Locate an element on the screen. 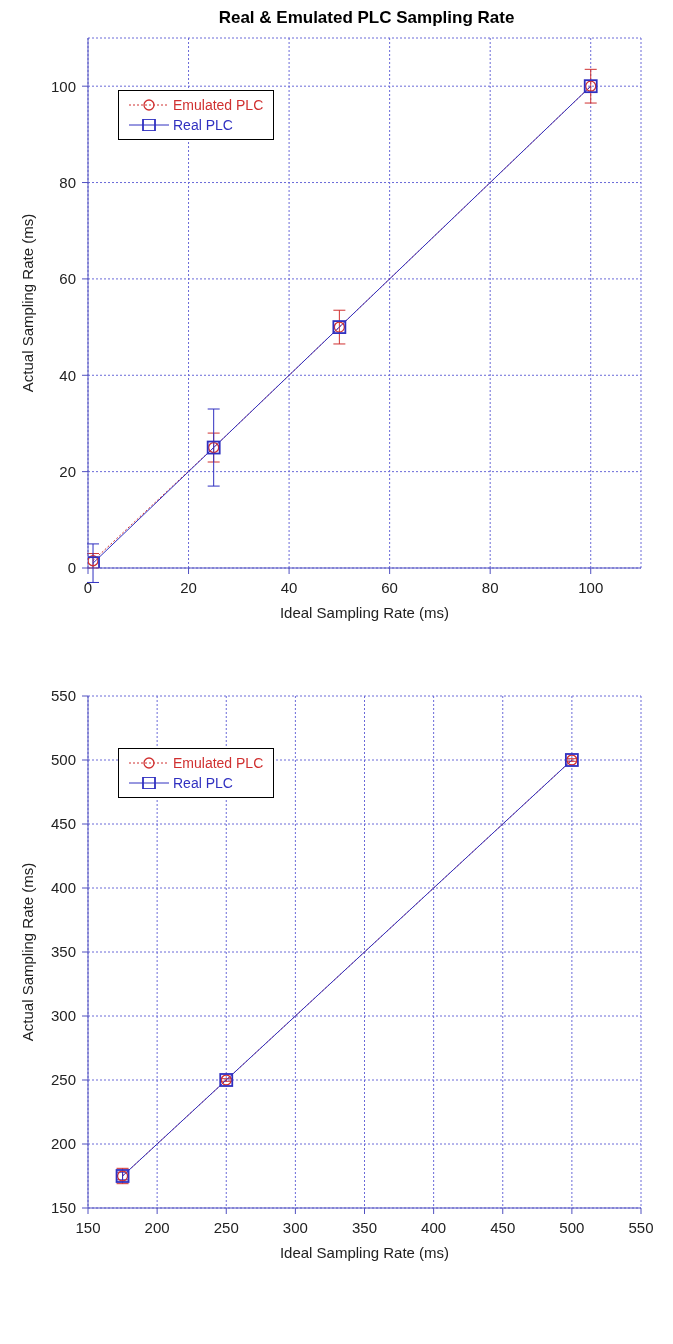  y-tick-label: 400 is located at coordinates (63, 888).